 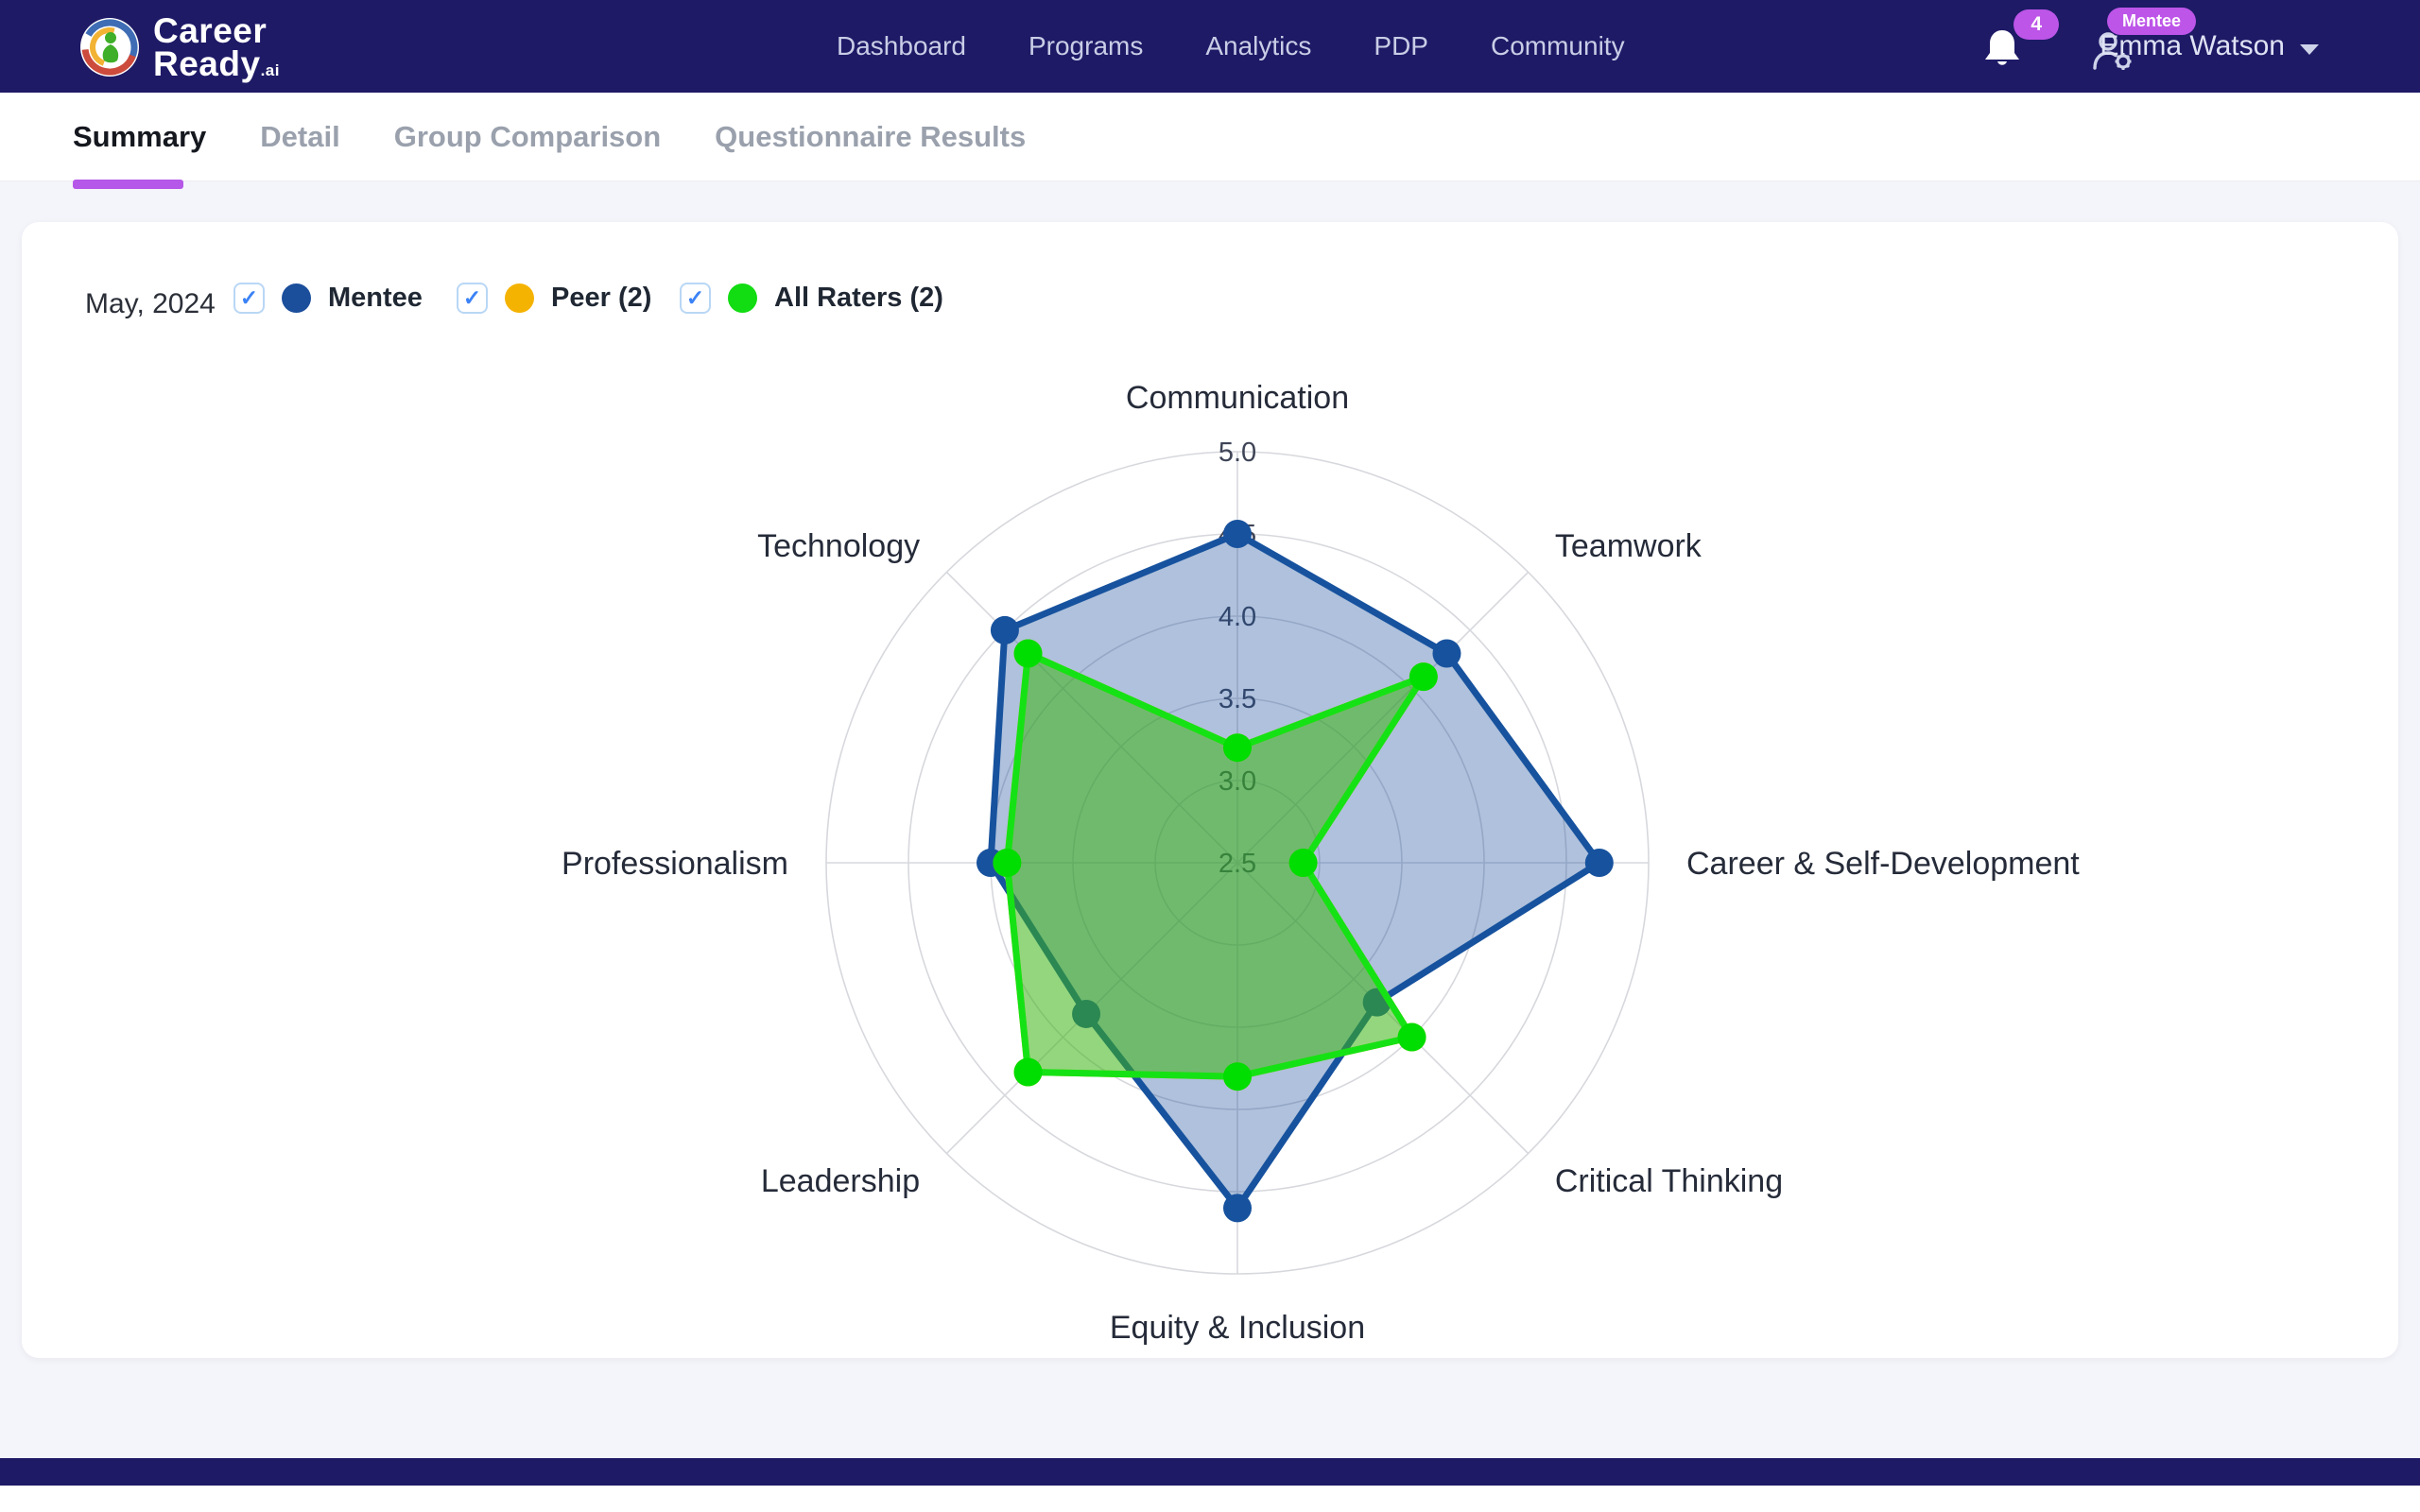 I want to click on nav-analytics: Analytics, so click(x=1258, y=45).